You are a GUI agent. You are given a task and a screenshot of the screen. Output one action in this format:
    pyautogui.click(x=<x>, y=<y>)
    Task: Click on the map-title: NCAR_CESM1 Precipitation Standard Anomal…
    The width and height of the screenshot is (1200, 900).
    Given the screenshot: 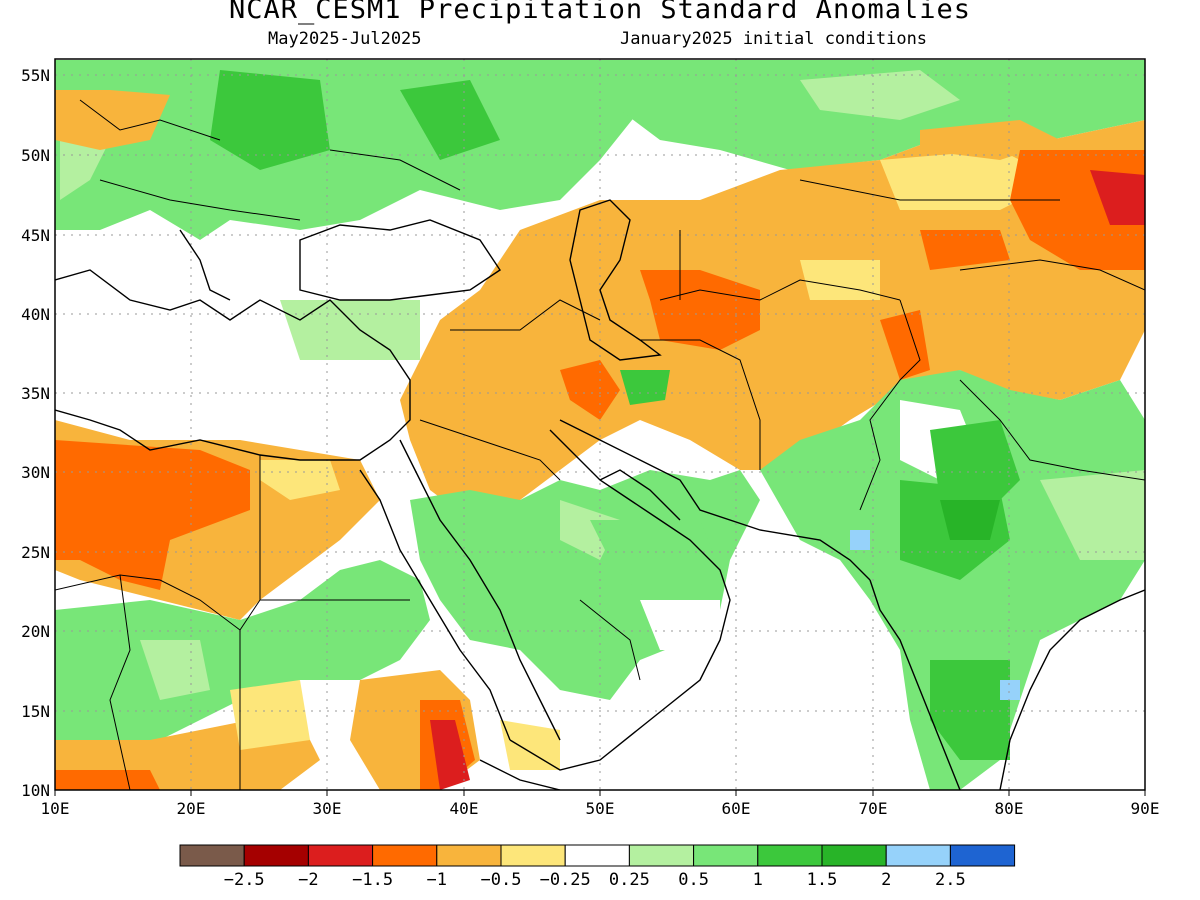 What is the action you would take?
    pyautogui.click(x=600, y=12)
    